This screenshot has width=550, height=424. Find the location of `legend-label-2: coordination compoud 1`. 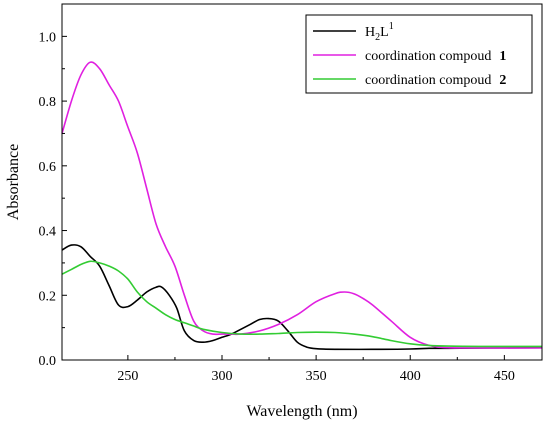

legend-label-2: coordination compoud 1 is located at coordinates (435, 56).